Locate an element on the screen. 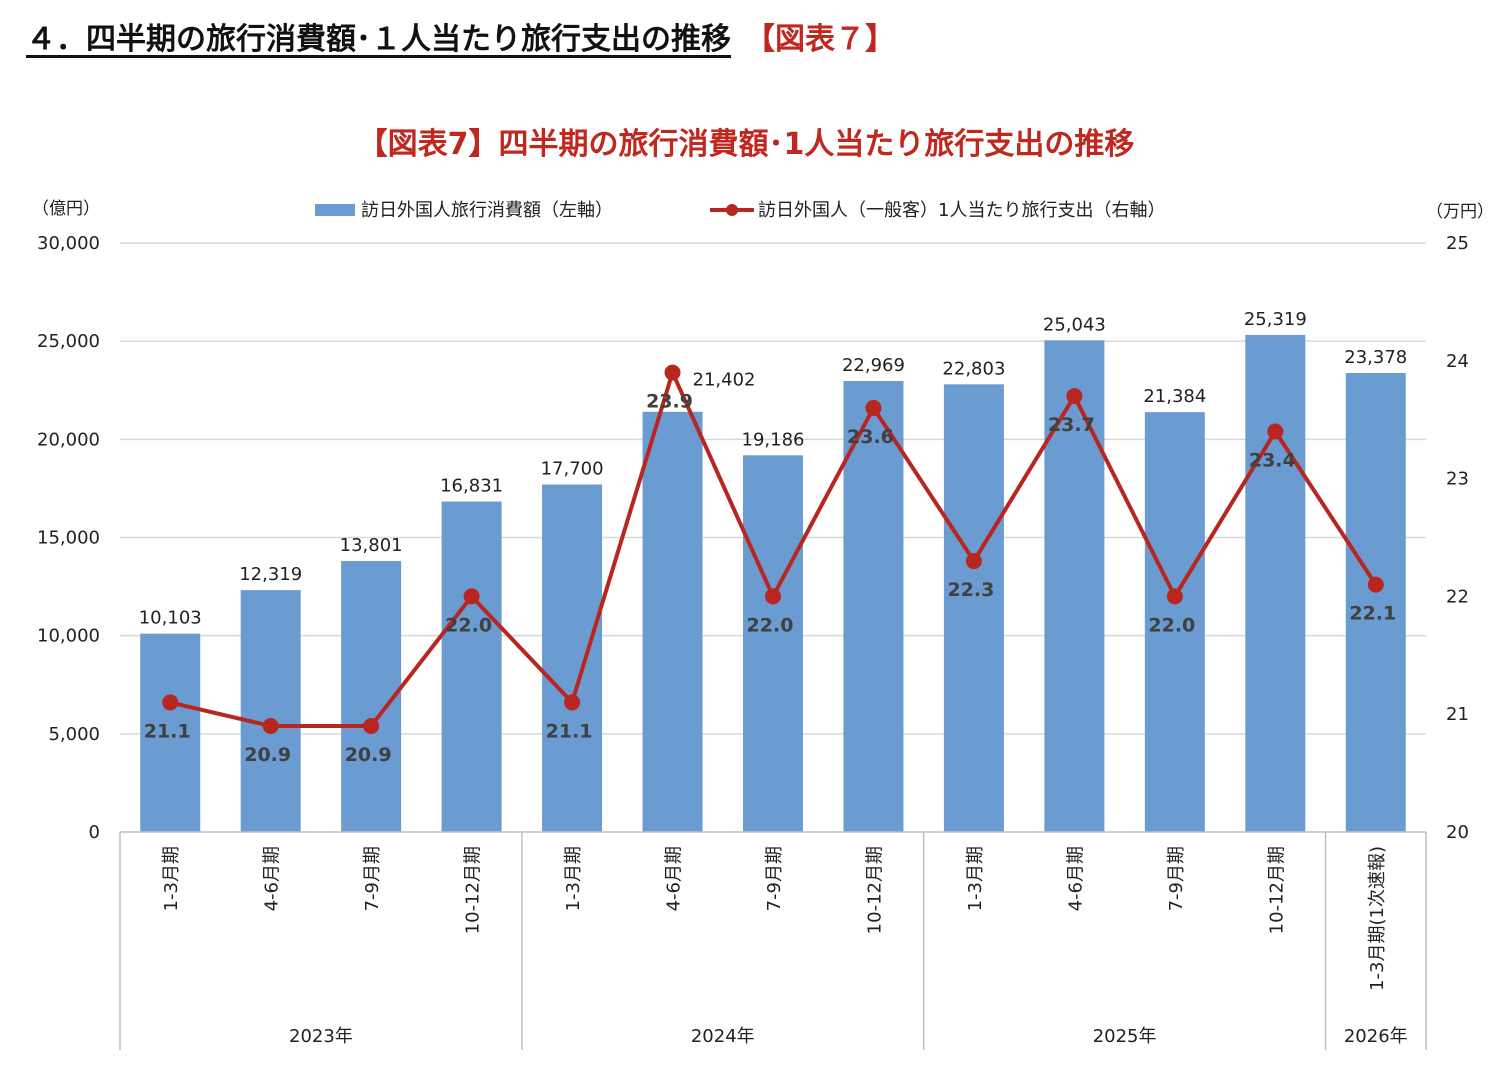 Image resolution: width=1512 pixels, height=1070 pixels. chart-title: 【図表7】四半期の旅行消費額･1人当たり旅行支出の推移 is located at coordinates (746, 144).